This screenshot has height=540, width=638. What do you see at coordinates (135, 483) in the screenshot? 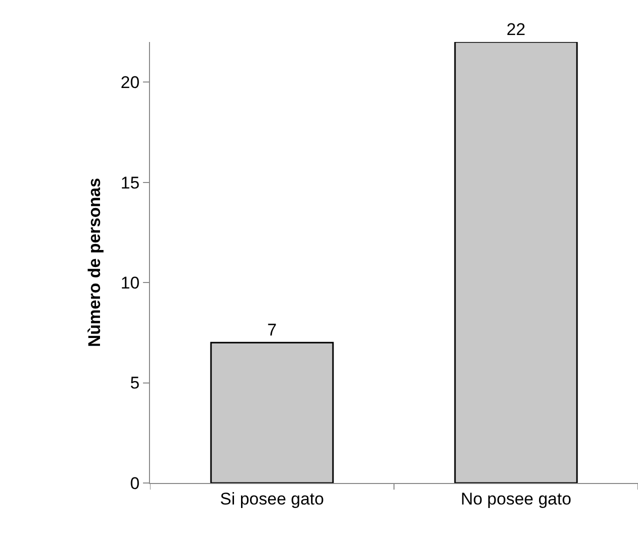
I see `y-tick-label: 0` at bounding box center [135, 483].